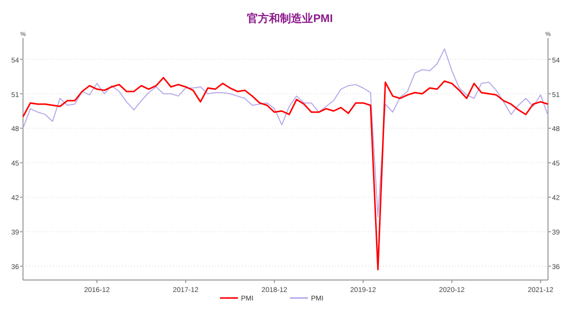  What do you see at coordinates (290, 18) in the screenshot?
I see `chart-title: 官方和制造业PMI` at bounding box center [290, 18].